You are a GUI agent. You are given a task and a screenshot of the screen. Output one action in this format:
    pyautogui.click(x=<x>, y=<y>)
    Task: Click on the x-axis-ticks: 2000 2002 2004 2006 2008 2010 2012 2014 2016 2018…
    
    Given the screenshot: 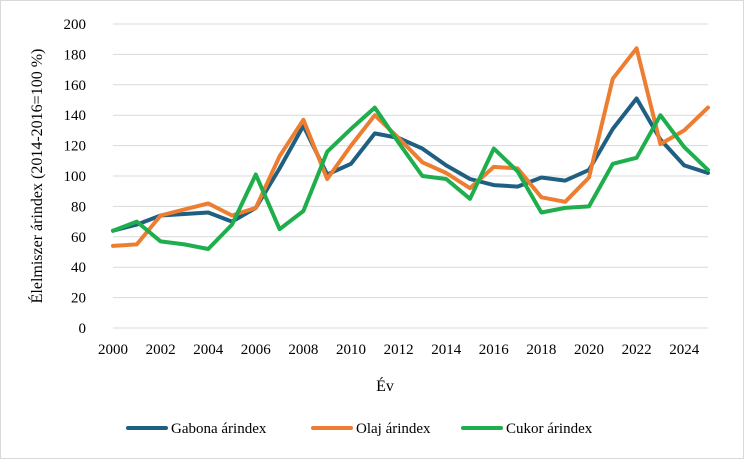 What is the action you would take?
    pyautogui.click(x=399, y=350)
    